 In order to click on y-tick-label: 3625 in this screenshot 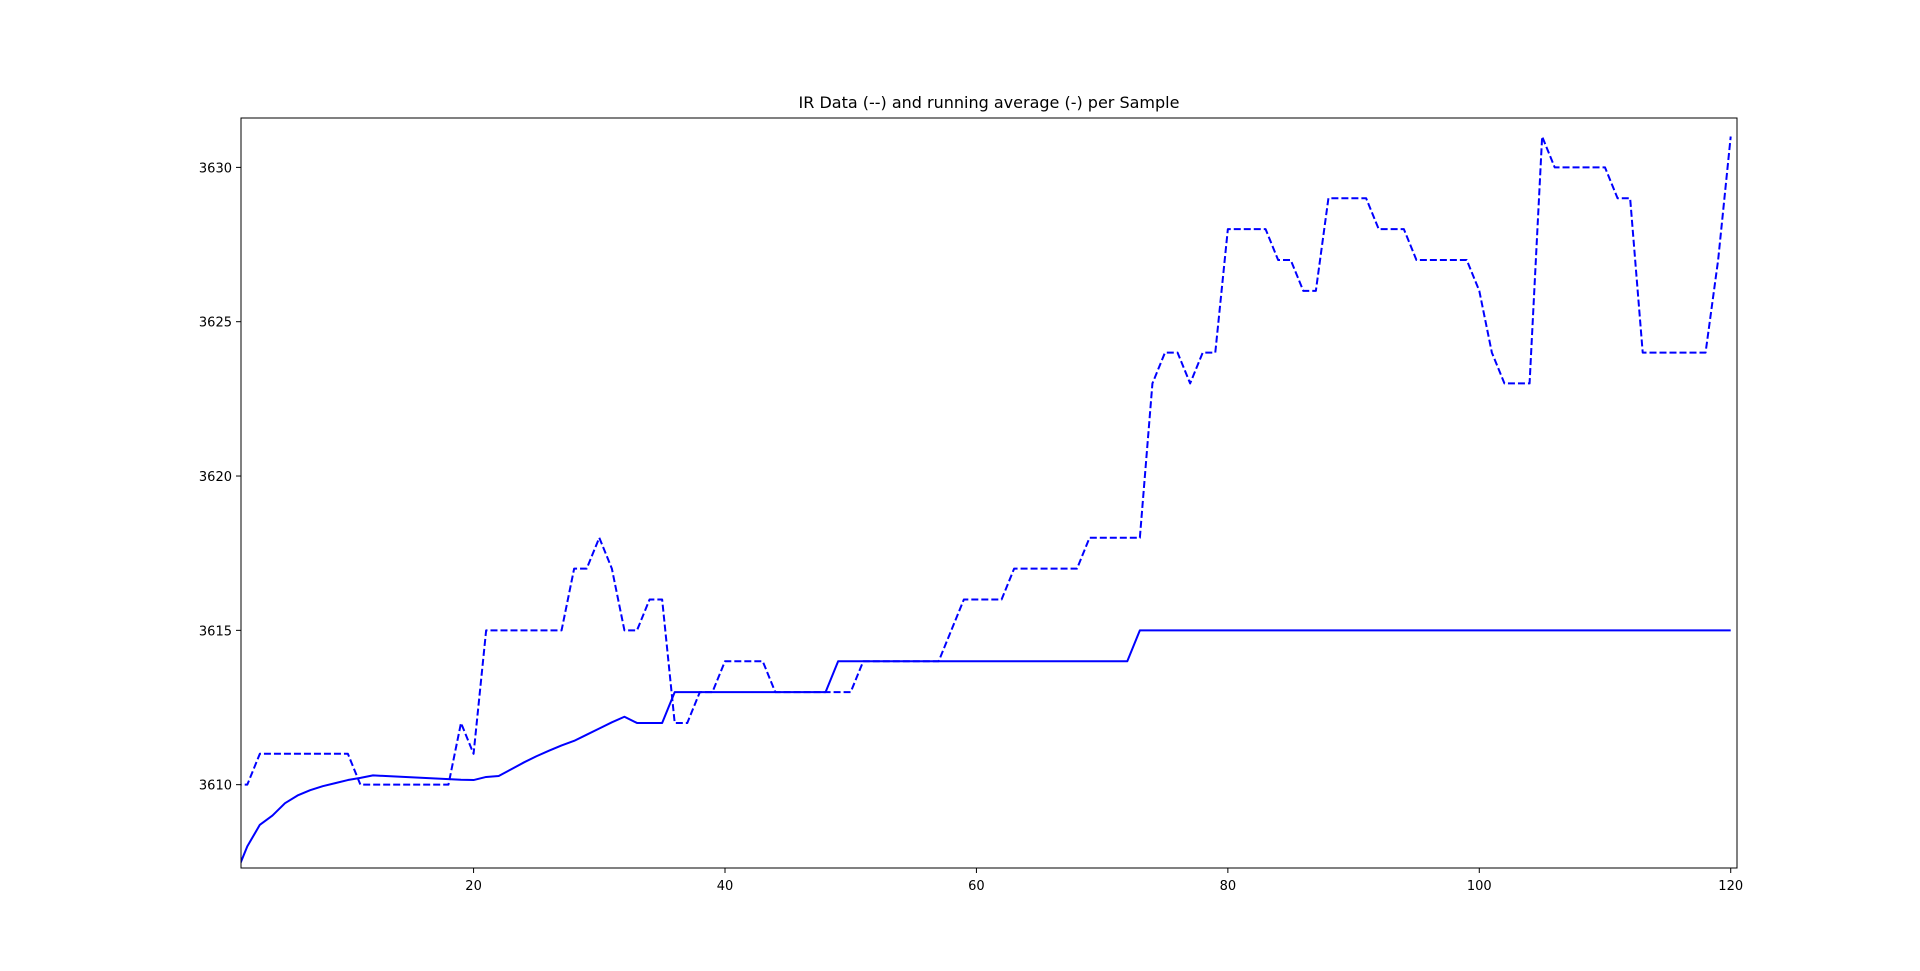, I will do `click(215, 323)`.